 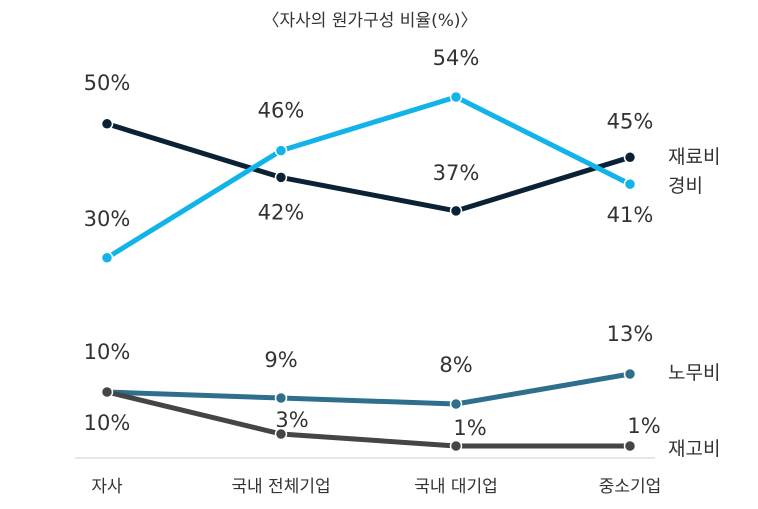 I want to click on data-label: 9%, so click(x=280, y=360).